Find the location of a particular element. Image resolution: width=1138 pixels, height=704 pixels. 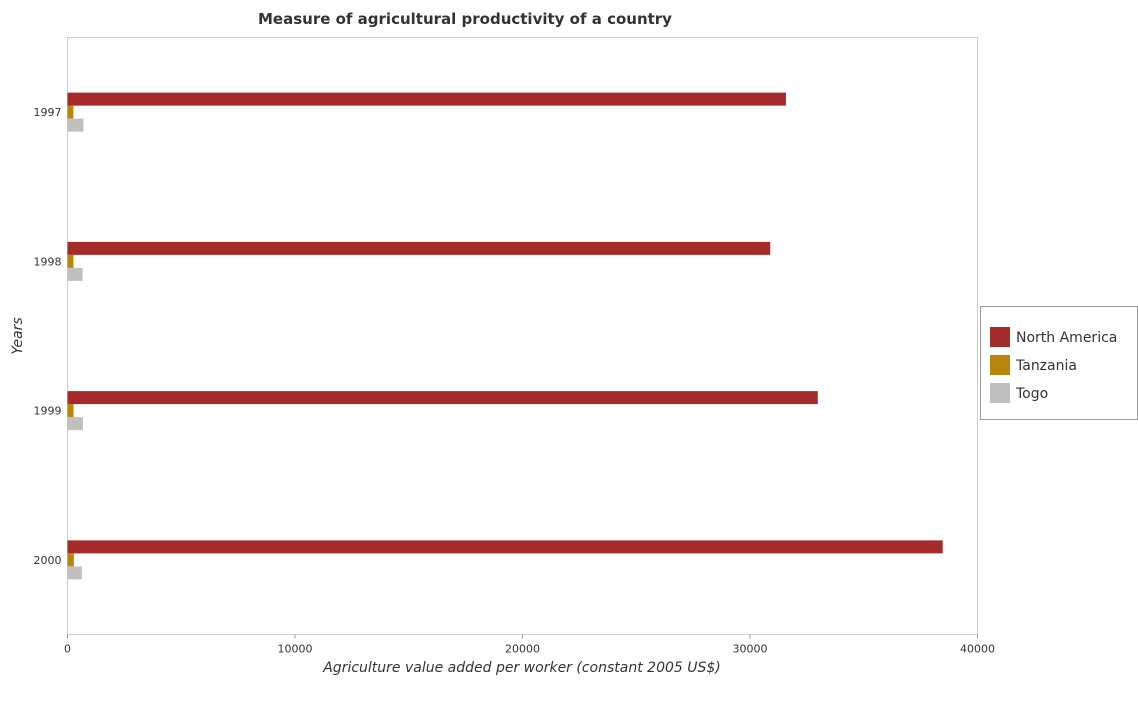

y-axis-label: Years is located at coordinates (18, 335).